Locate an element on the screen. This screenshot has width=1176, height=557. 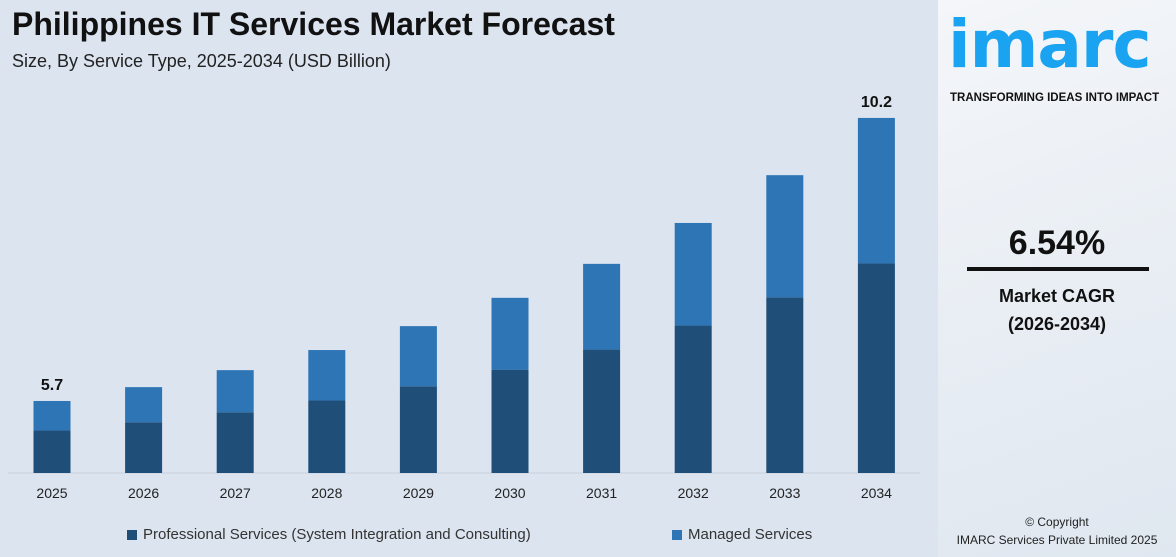
bar-managed-2025 is located at coordinates (52, 415).